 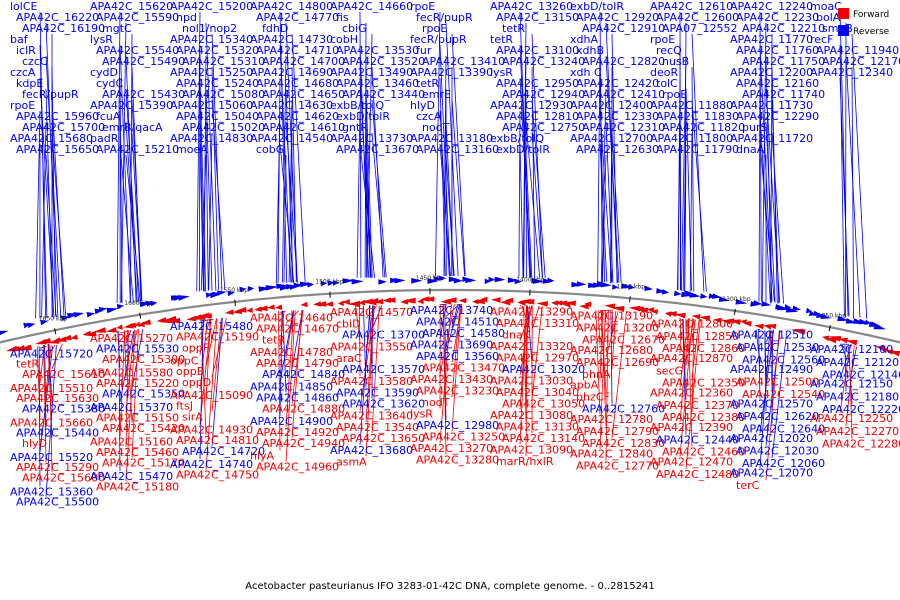 What do you see at coordinates (57, 149) in the screenshot?
I see `gene-label: APA42C_15650` at bounding box center [57, 149].